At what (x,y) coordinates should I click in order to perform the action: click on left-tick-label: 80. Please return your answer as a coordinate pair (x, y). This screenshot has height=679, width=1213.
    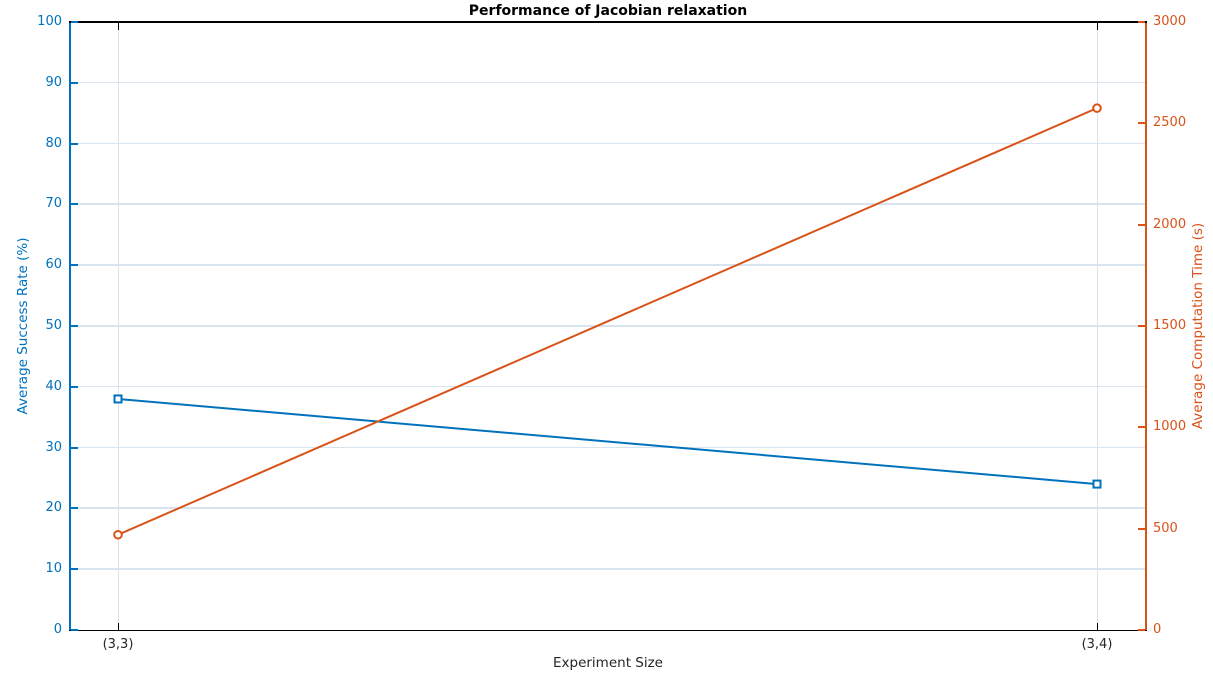
    Looking at the image, I should click on (53, 143).